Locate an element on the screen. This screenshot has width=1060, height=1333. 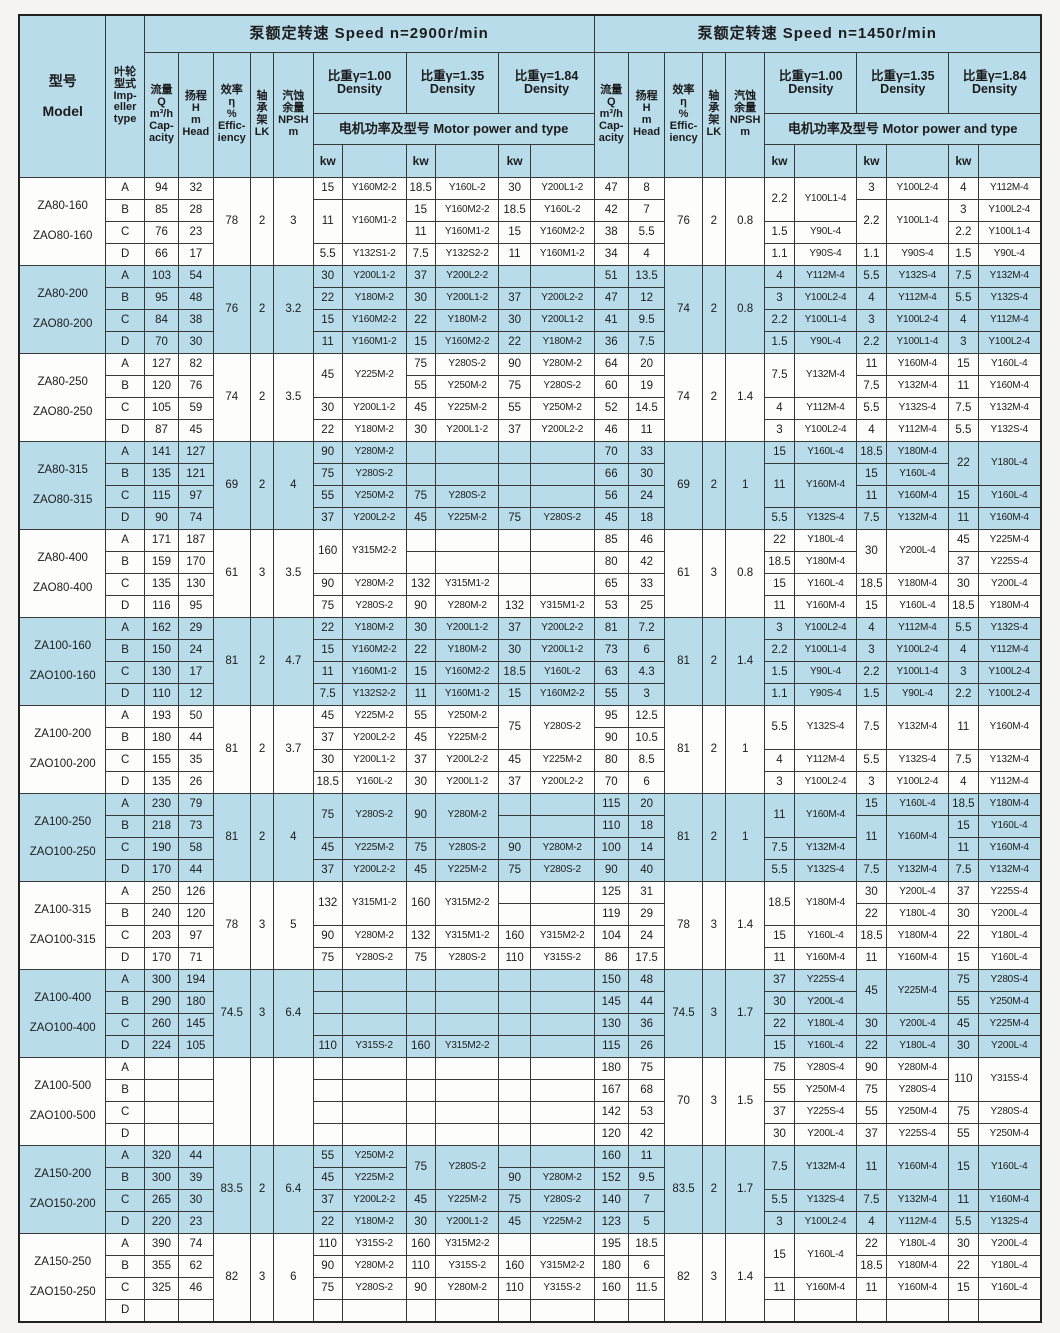
data-cell: Y132S2-2 is located at coordinates (467, 254).